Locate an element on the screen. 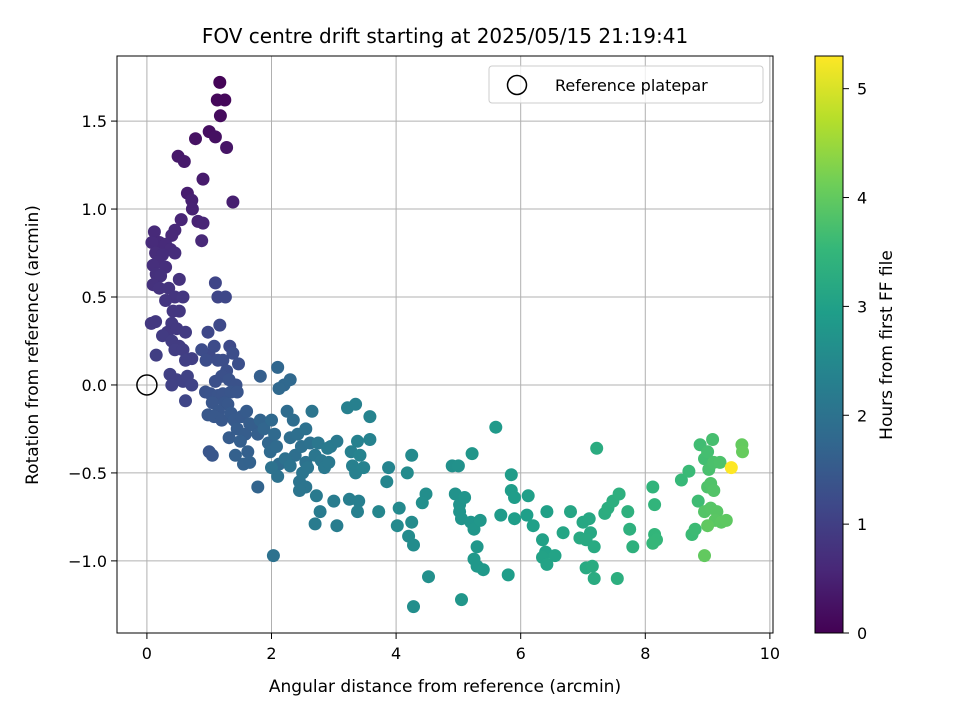 This screenshot has width=960, height=720. legend-marker-reference is located at coordinates (517, 85).